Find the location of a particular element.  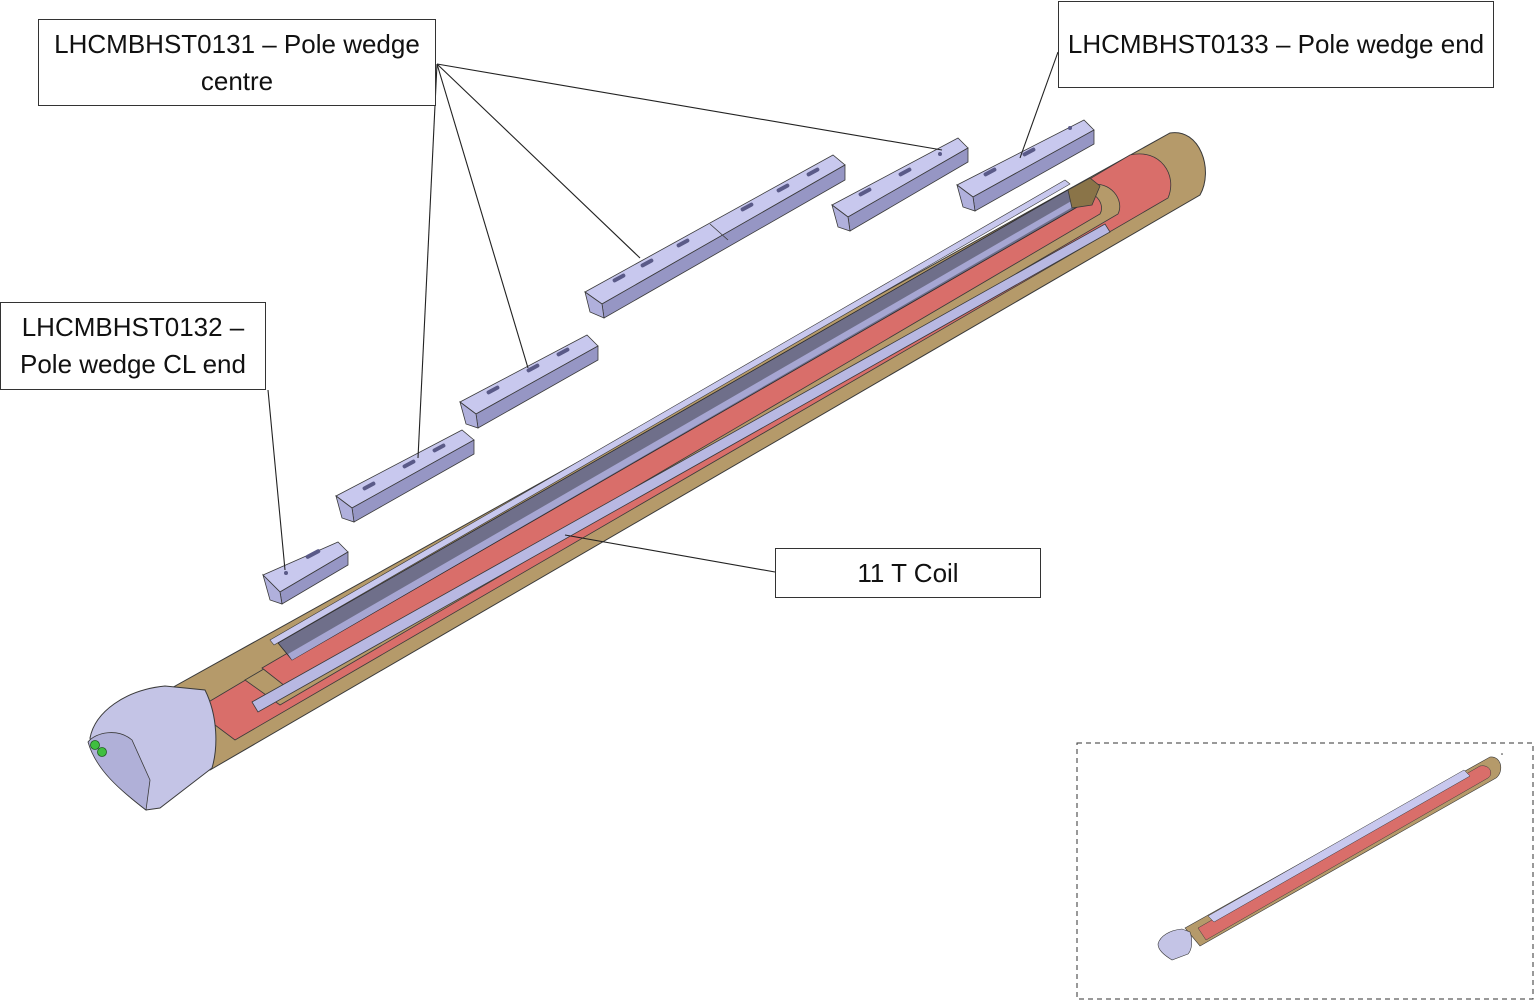

inset-coil-wedges is located at coordinates (1339, 846).